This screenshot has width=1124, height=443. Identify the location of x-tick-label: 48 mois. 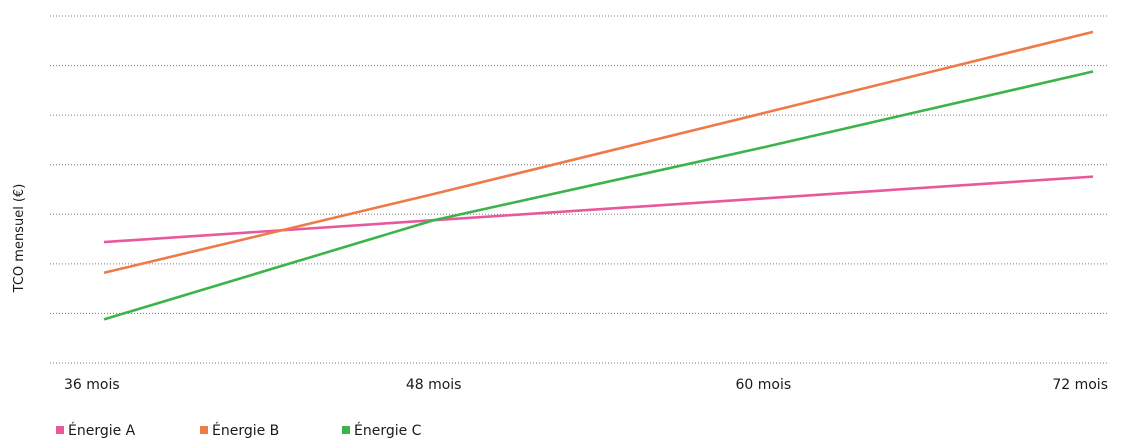
(434, 385).